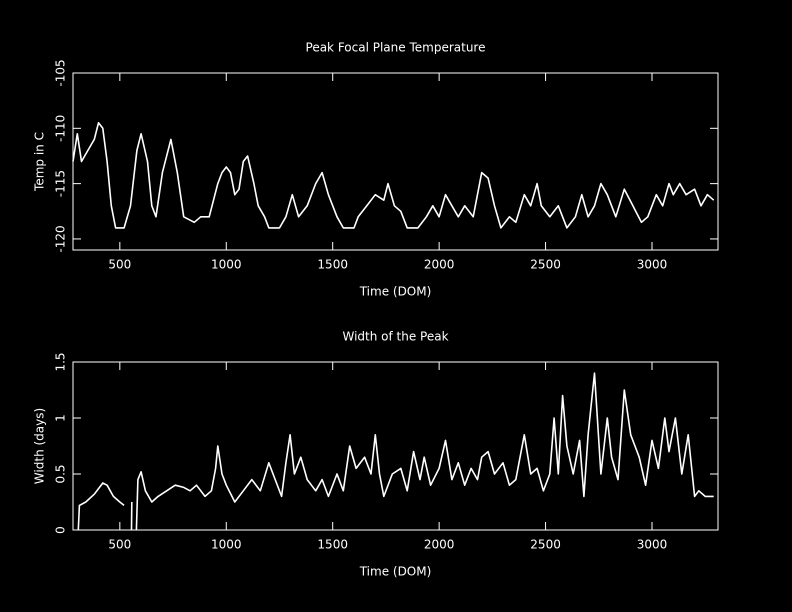 This screenshot has height=612, width=792. I want to click on y-tick-label: 1.5, so click(61, 361).